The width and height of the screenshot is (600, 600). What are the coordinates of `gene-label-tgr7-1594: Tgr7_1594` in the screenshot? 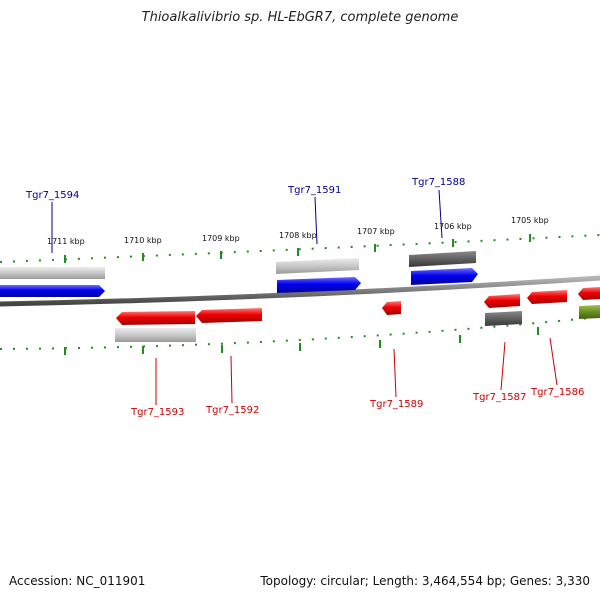 It's located at (52, 195).